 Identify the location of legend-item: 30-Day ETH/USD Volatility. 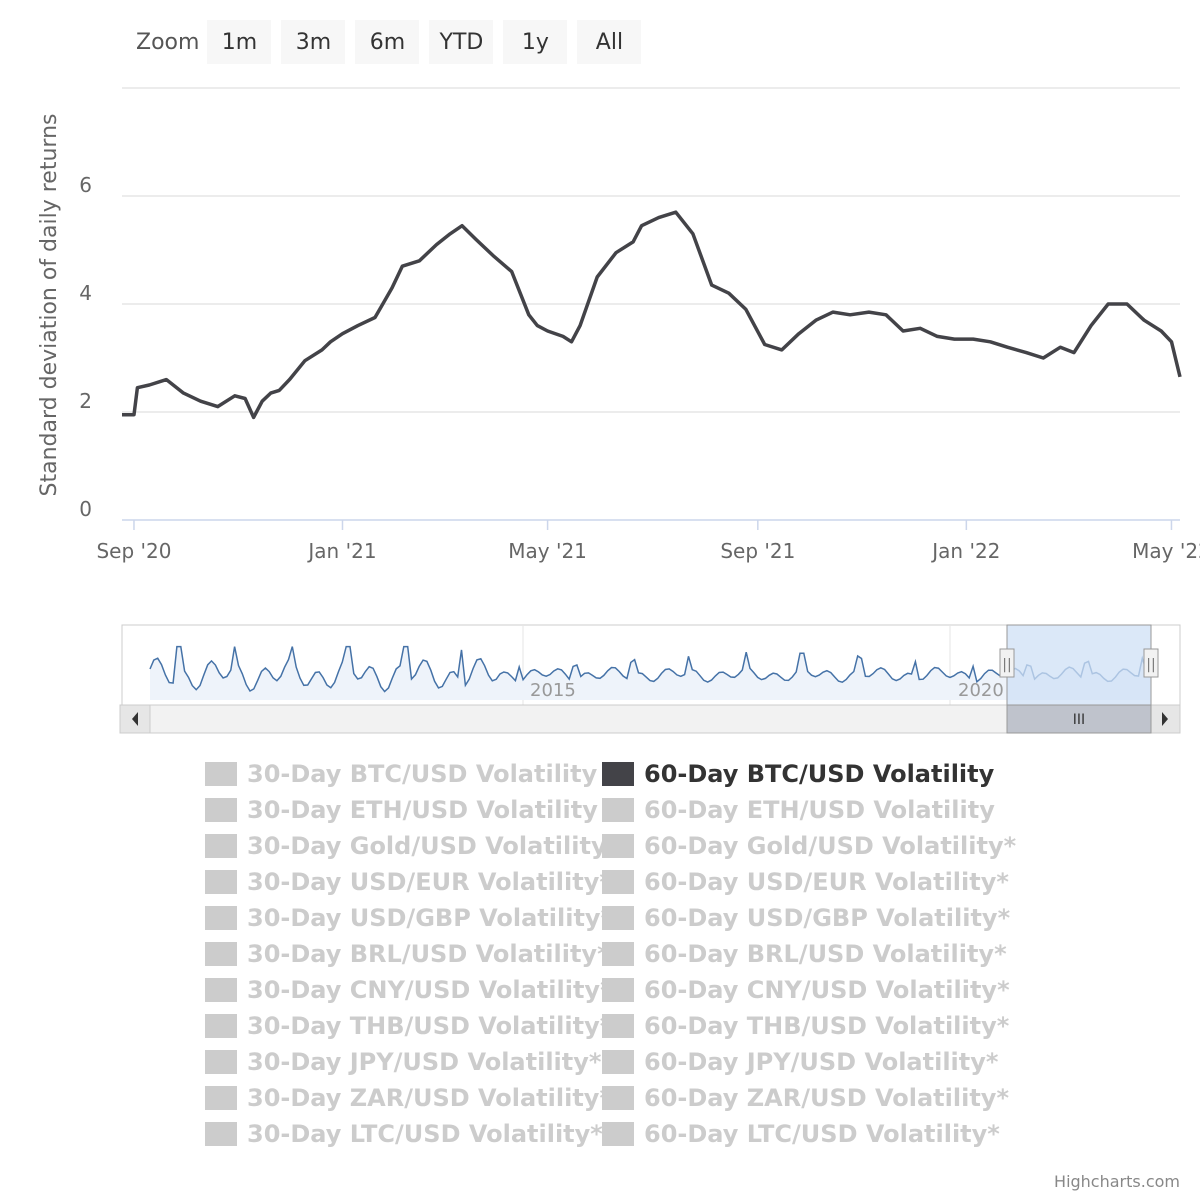
(401, 810).